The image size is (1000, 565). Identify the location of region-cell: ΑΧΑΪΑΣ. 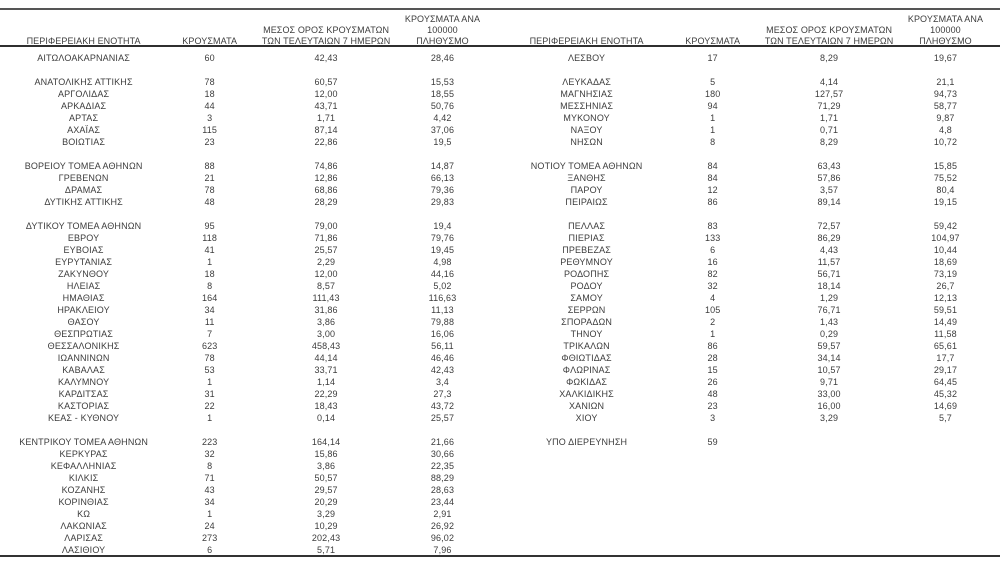
(84, 130).